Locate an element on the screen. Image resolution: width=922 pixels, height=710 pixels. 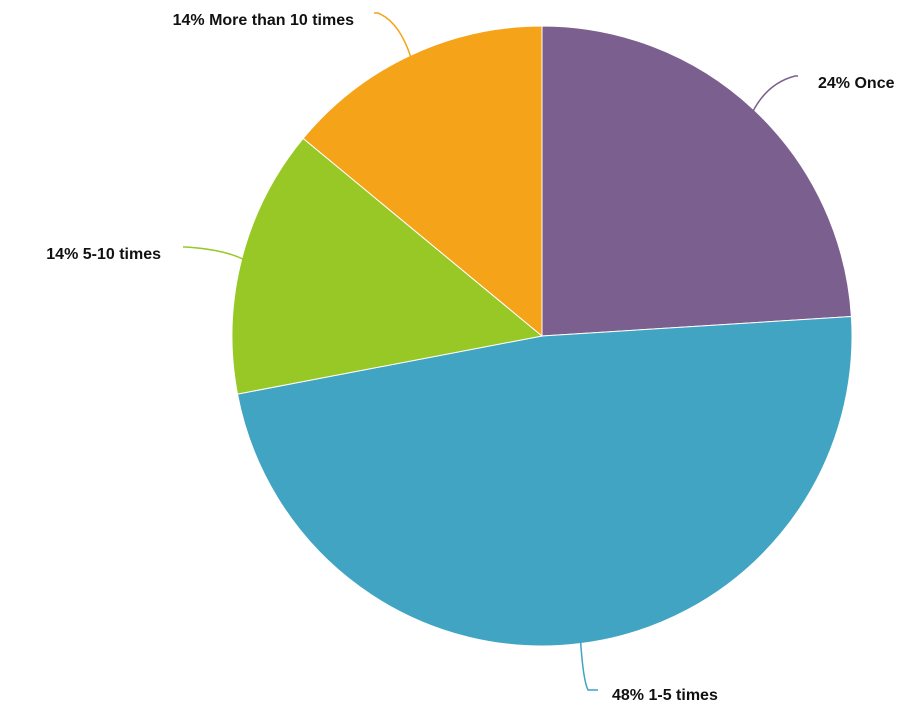
slice-label-more-than-10-times: 14% More than 10 times is located at coordinates (264, 20).